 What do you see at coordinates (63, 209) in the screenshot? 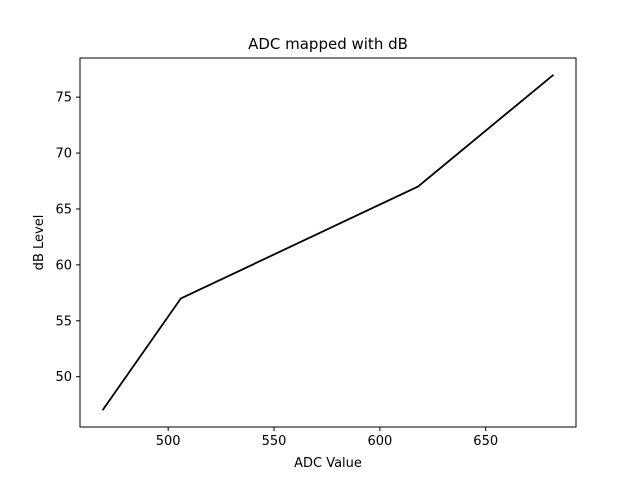
I see `y-tick-label: 65` at bounding box center [63, 209].